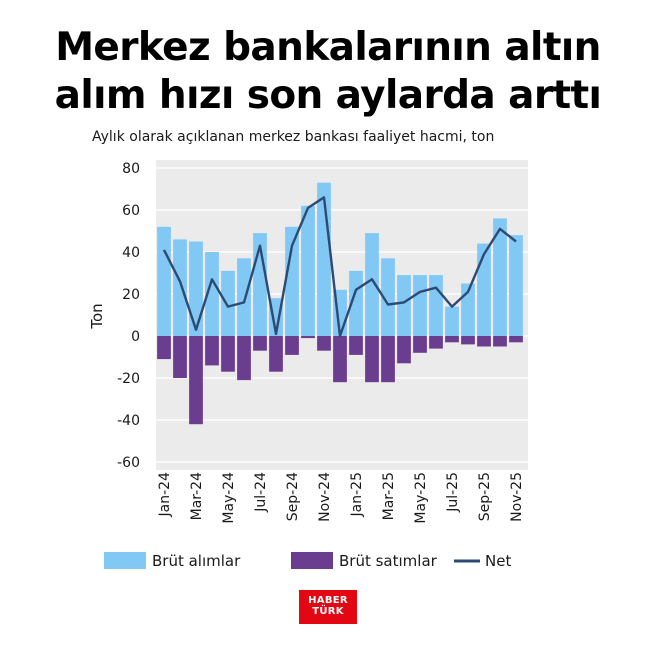 This screenshot has width=656, height=656. I want to click on y-axis-label: Ton, so click(97, 316).